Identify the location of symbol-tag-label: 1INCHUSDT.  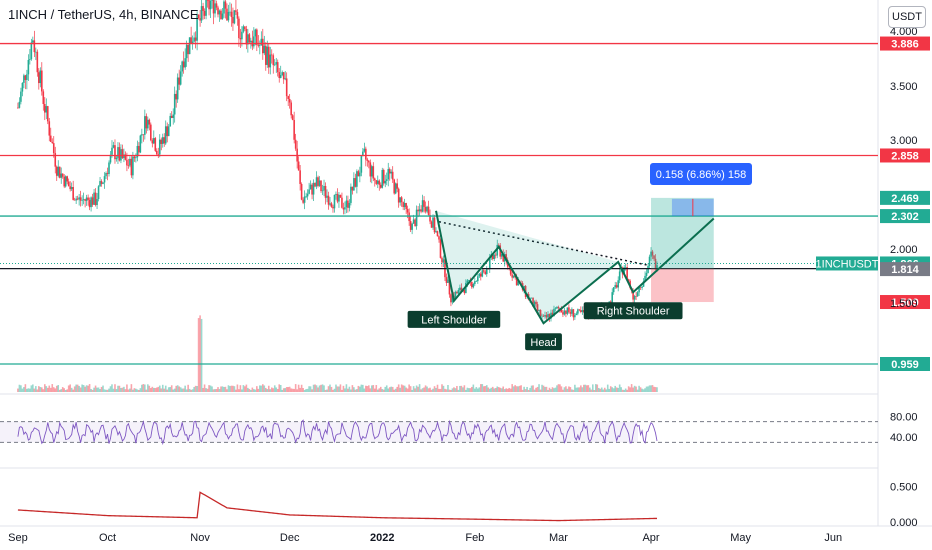
(847, 264).